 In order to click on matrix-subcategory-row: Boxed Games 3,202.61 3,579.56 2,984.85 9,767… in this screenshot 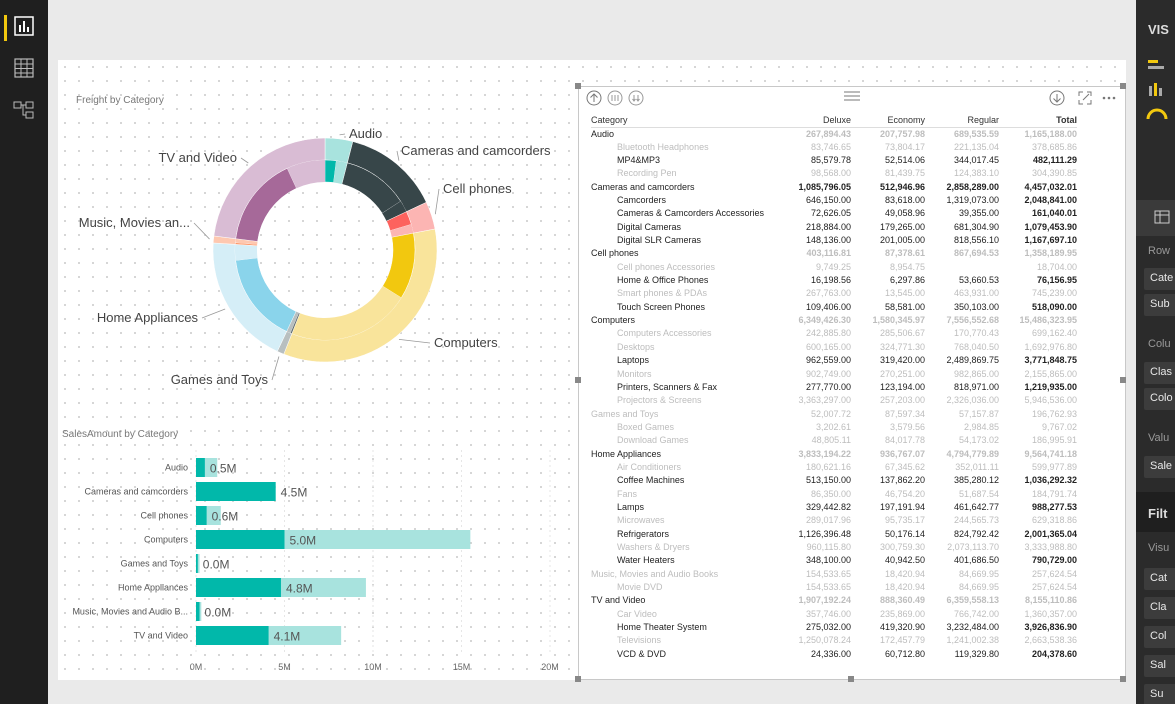, I will do `click(834, 427)`.